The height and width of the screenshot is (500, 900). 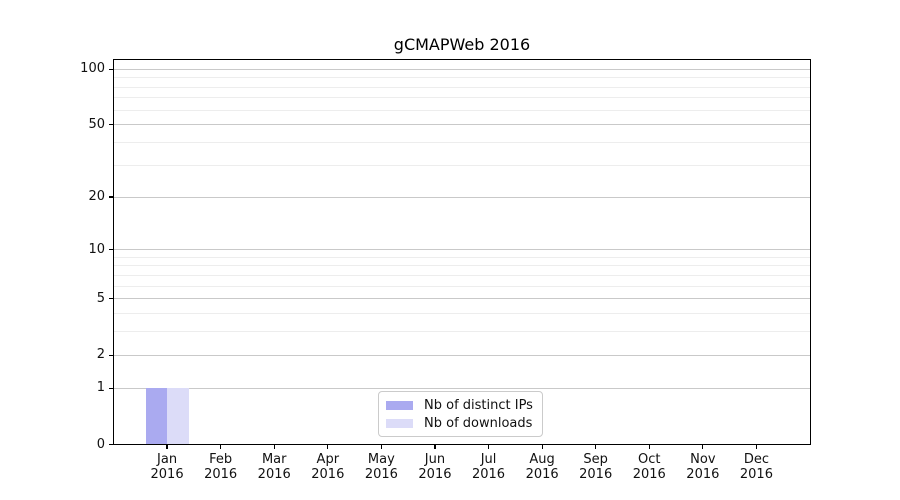 I want to click on legend-label-distinct-ips: Nb of distinct IPs, so click(x=478, y=405).